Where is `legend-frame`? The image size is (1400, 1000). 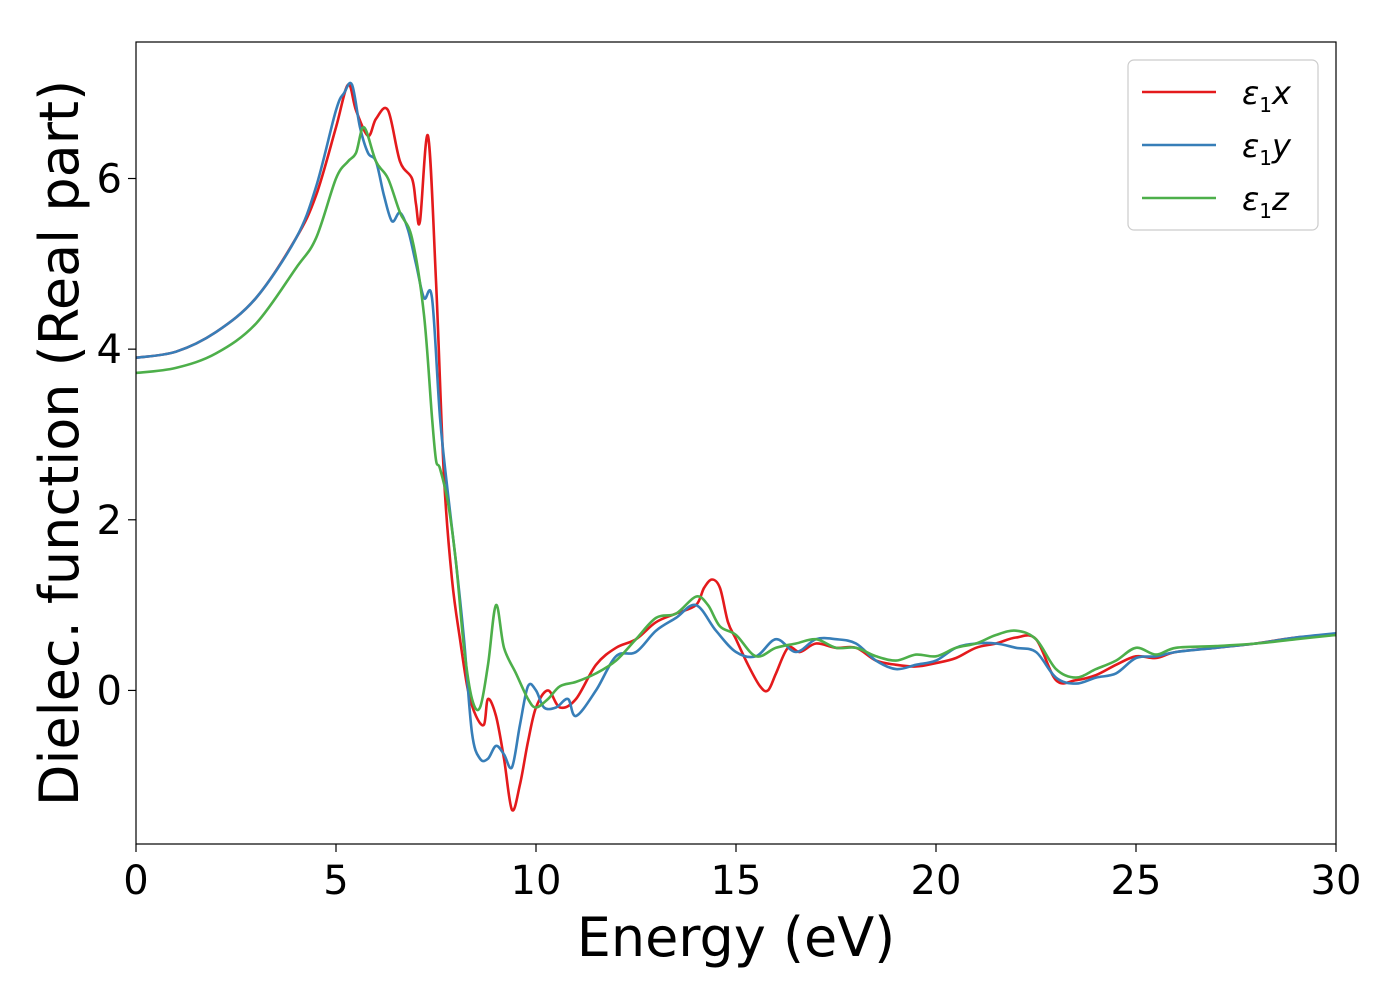
legend-frame is located at coordinates (1223, 145).